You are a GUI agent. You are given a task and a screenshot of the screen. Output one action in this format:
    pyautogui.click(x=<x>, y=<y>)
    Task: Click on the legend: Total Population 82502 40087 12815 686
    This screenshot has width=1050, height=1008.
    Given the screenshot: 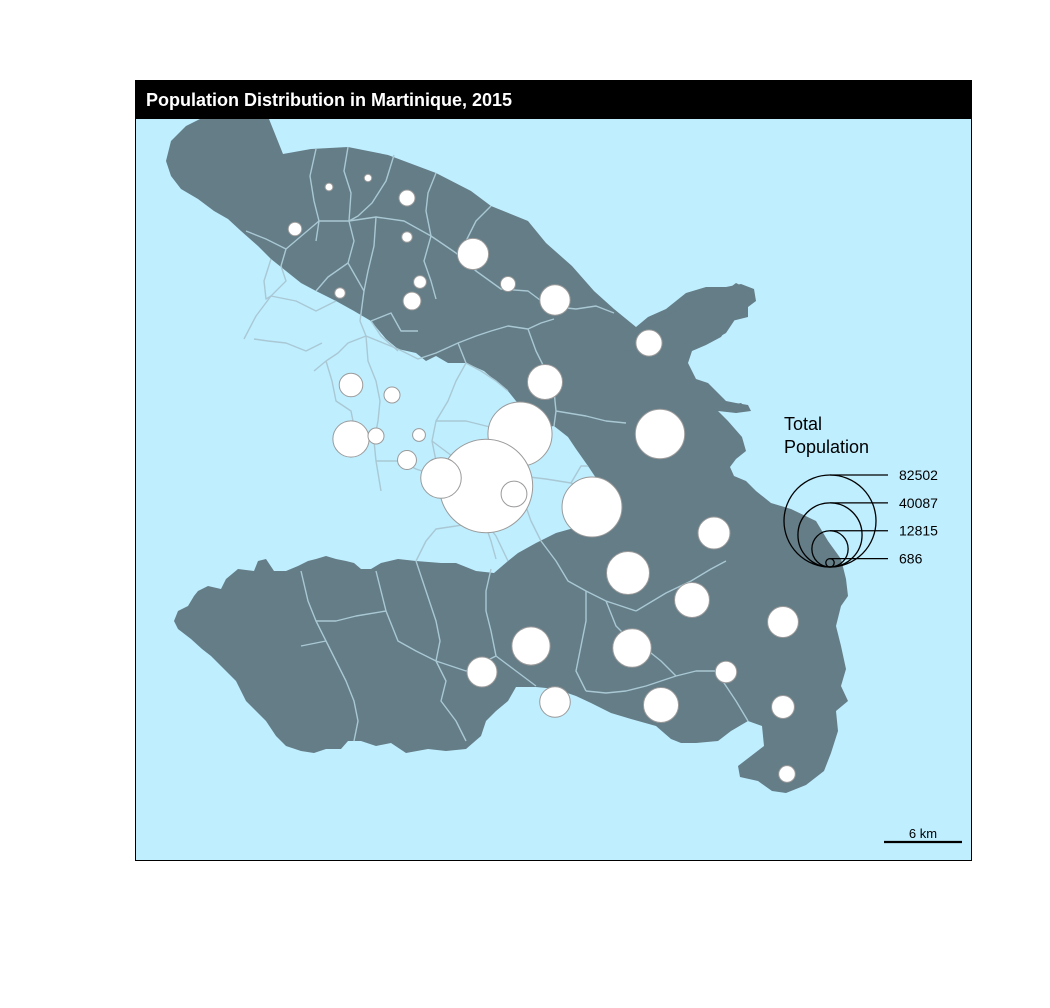 What is the action you would take?
    pyautogui.click(x=860, y=491)
    